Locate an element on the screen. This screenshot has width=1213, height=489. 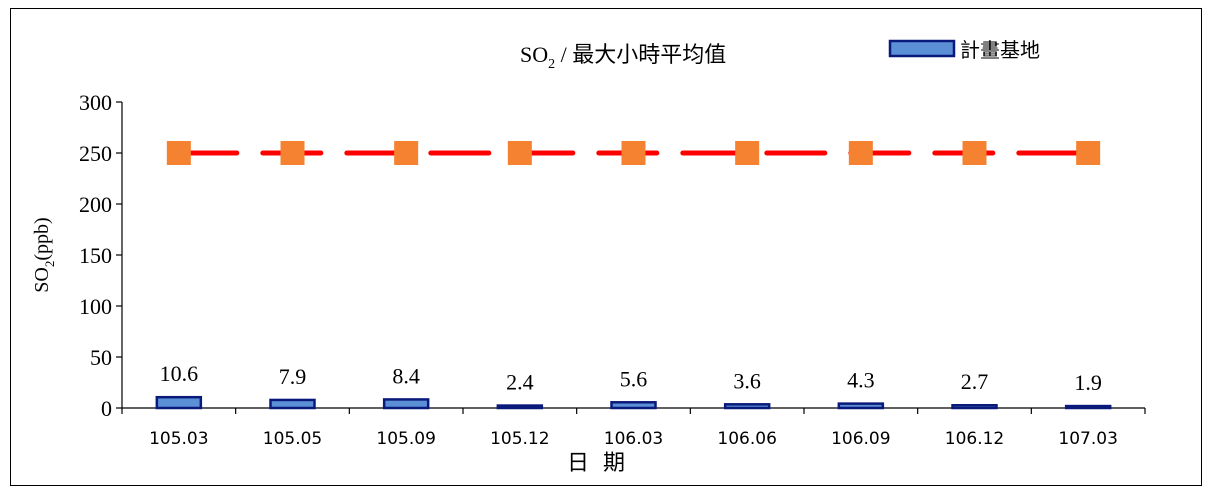
x-tick-label: 106.03 is located at coordinates (633, 439).